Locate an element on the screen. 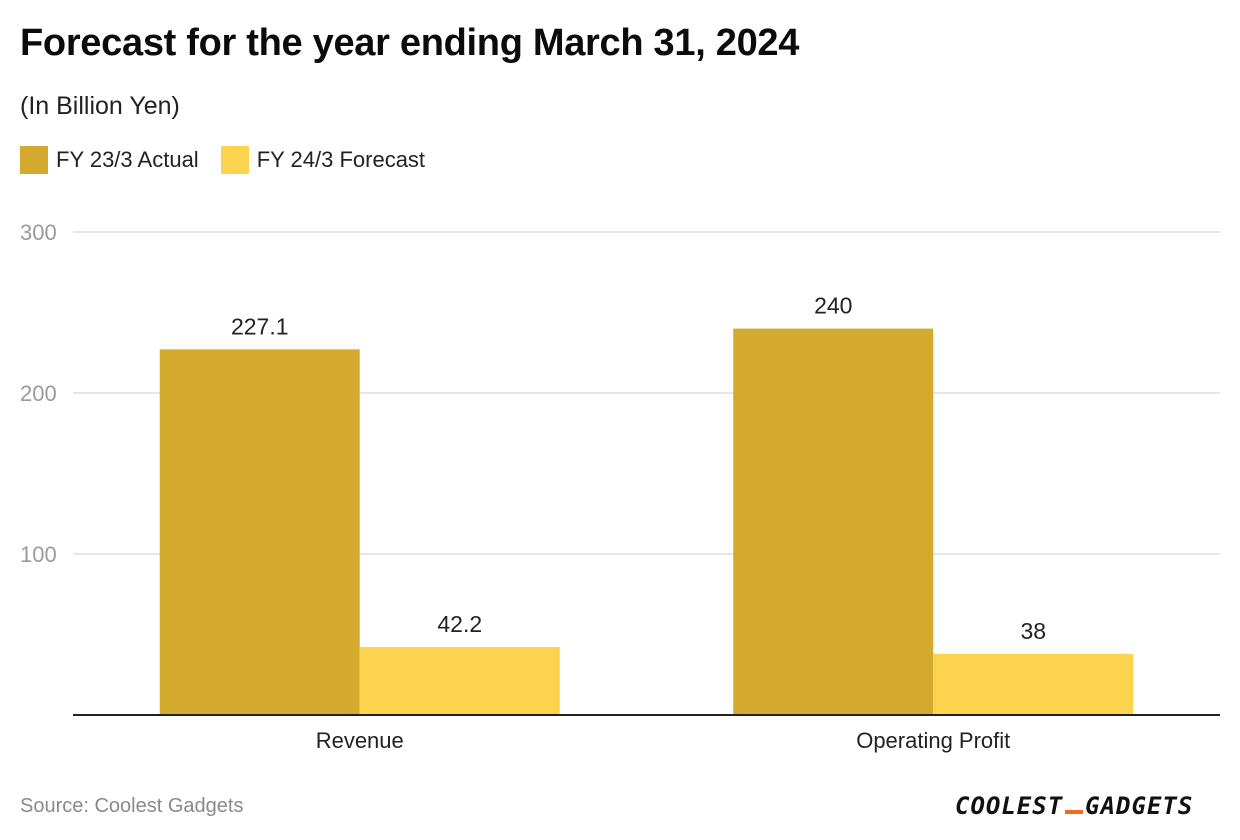 The height and width of the screenshot is (840, 1240). legend-label-actual: FY 23/3 Actual is located at coordinates (127, 159).